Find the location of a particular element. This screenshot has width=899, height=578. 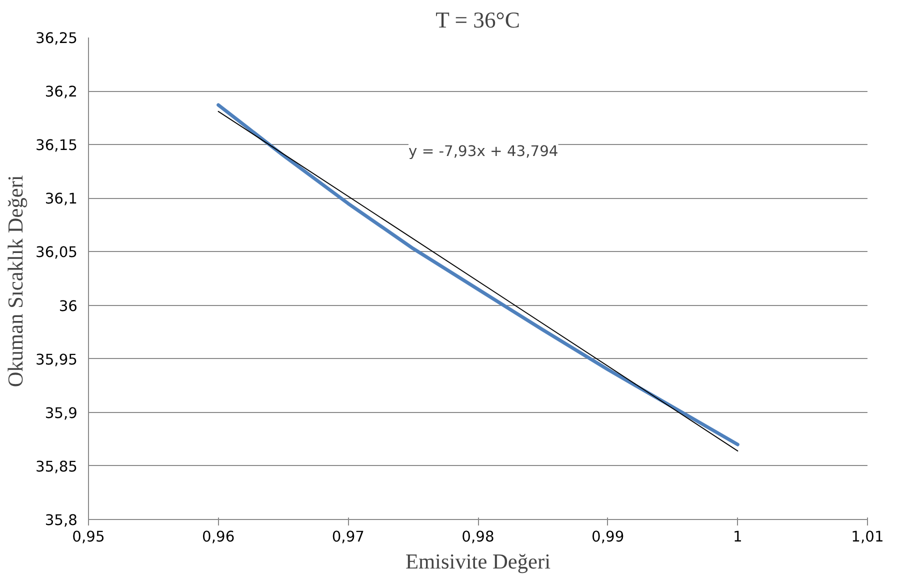

annotation: y = -7,93x + 43,794 is located at coordinates (483, 151).